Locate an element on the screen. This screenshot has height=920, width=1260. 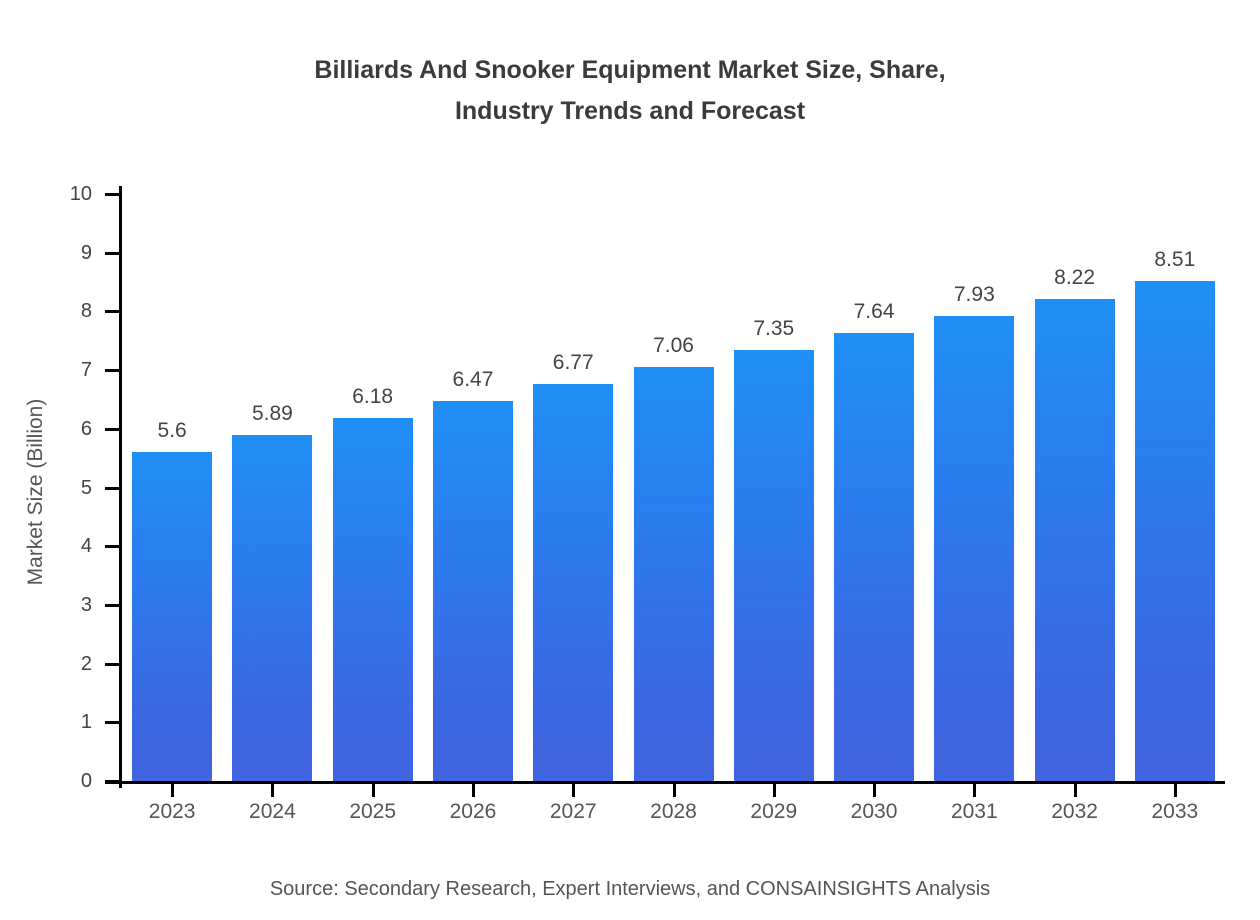
bar-group: 7.35 is located at coordinates (773, 483).